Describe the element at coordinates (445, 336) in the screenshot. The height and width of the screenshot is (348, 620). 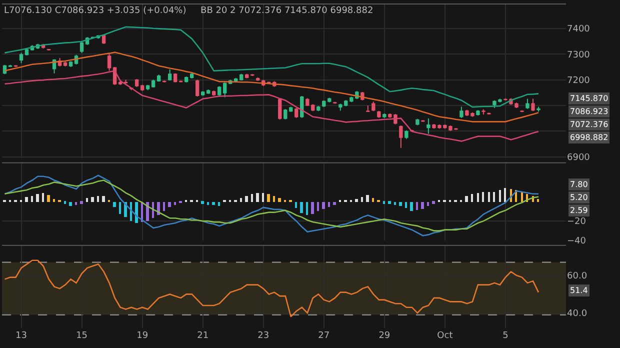
I see `x-tick-label: Oct` at that location.